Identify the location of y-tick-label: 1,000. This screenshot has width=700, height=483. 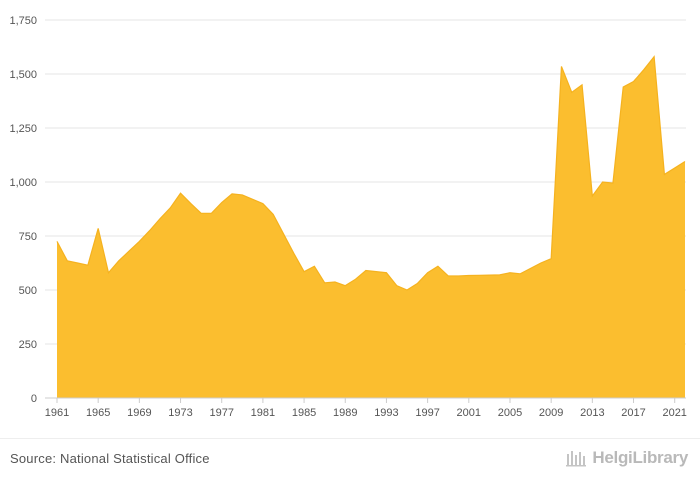
(23, 183).